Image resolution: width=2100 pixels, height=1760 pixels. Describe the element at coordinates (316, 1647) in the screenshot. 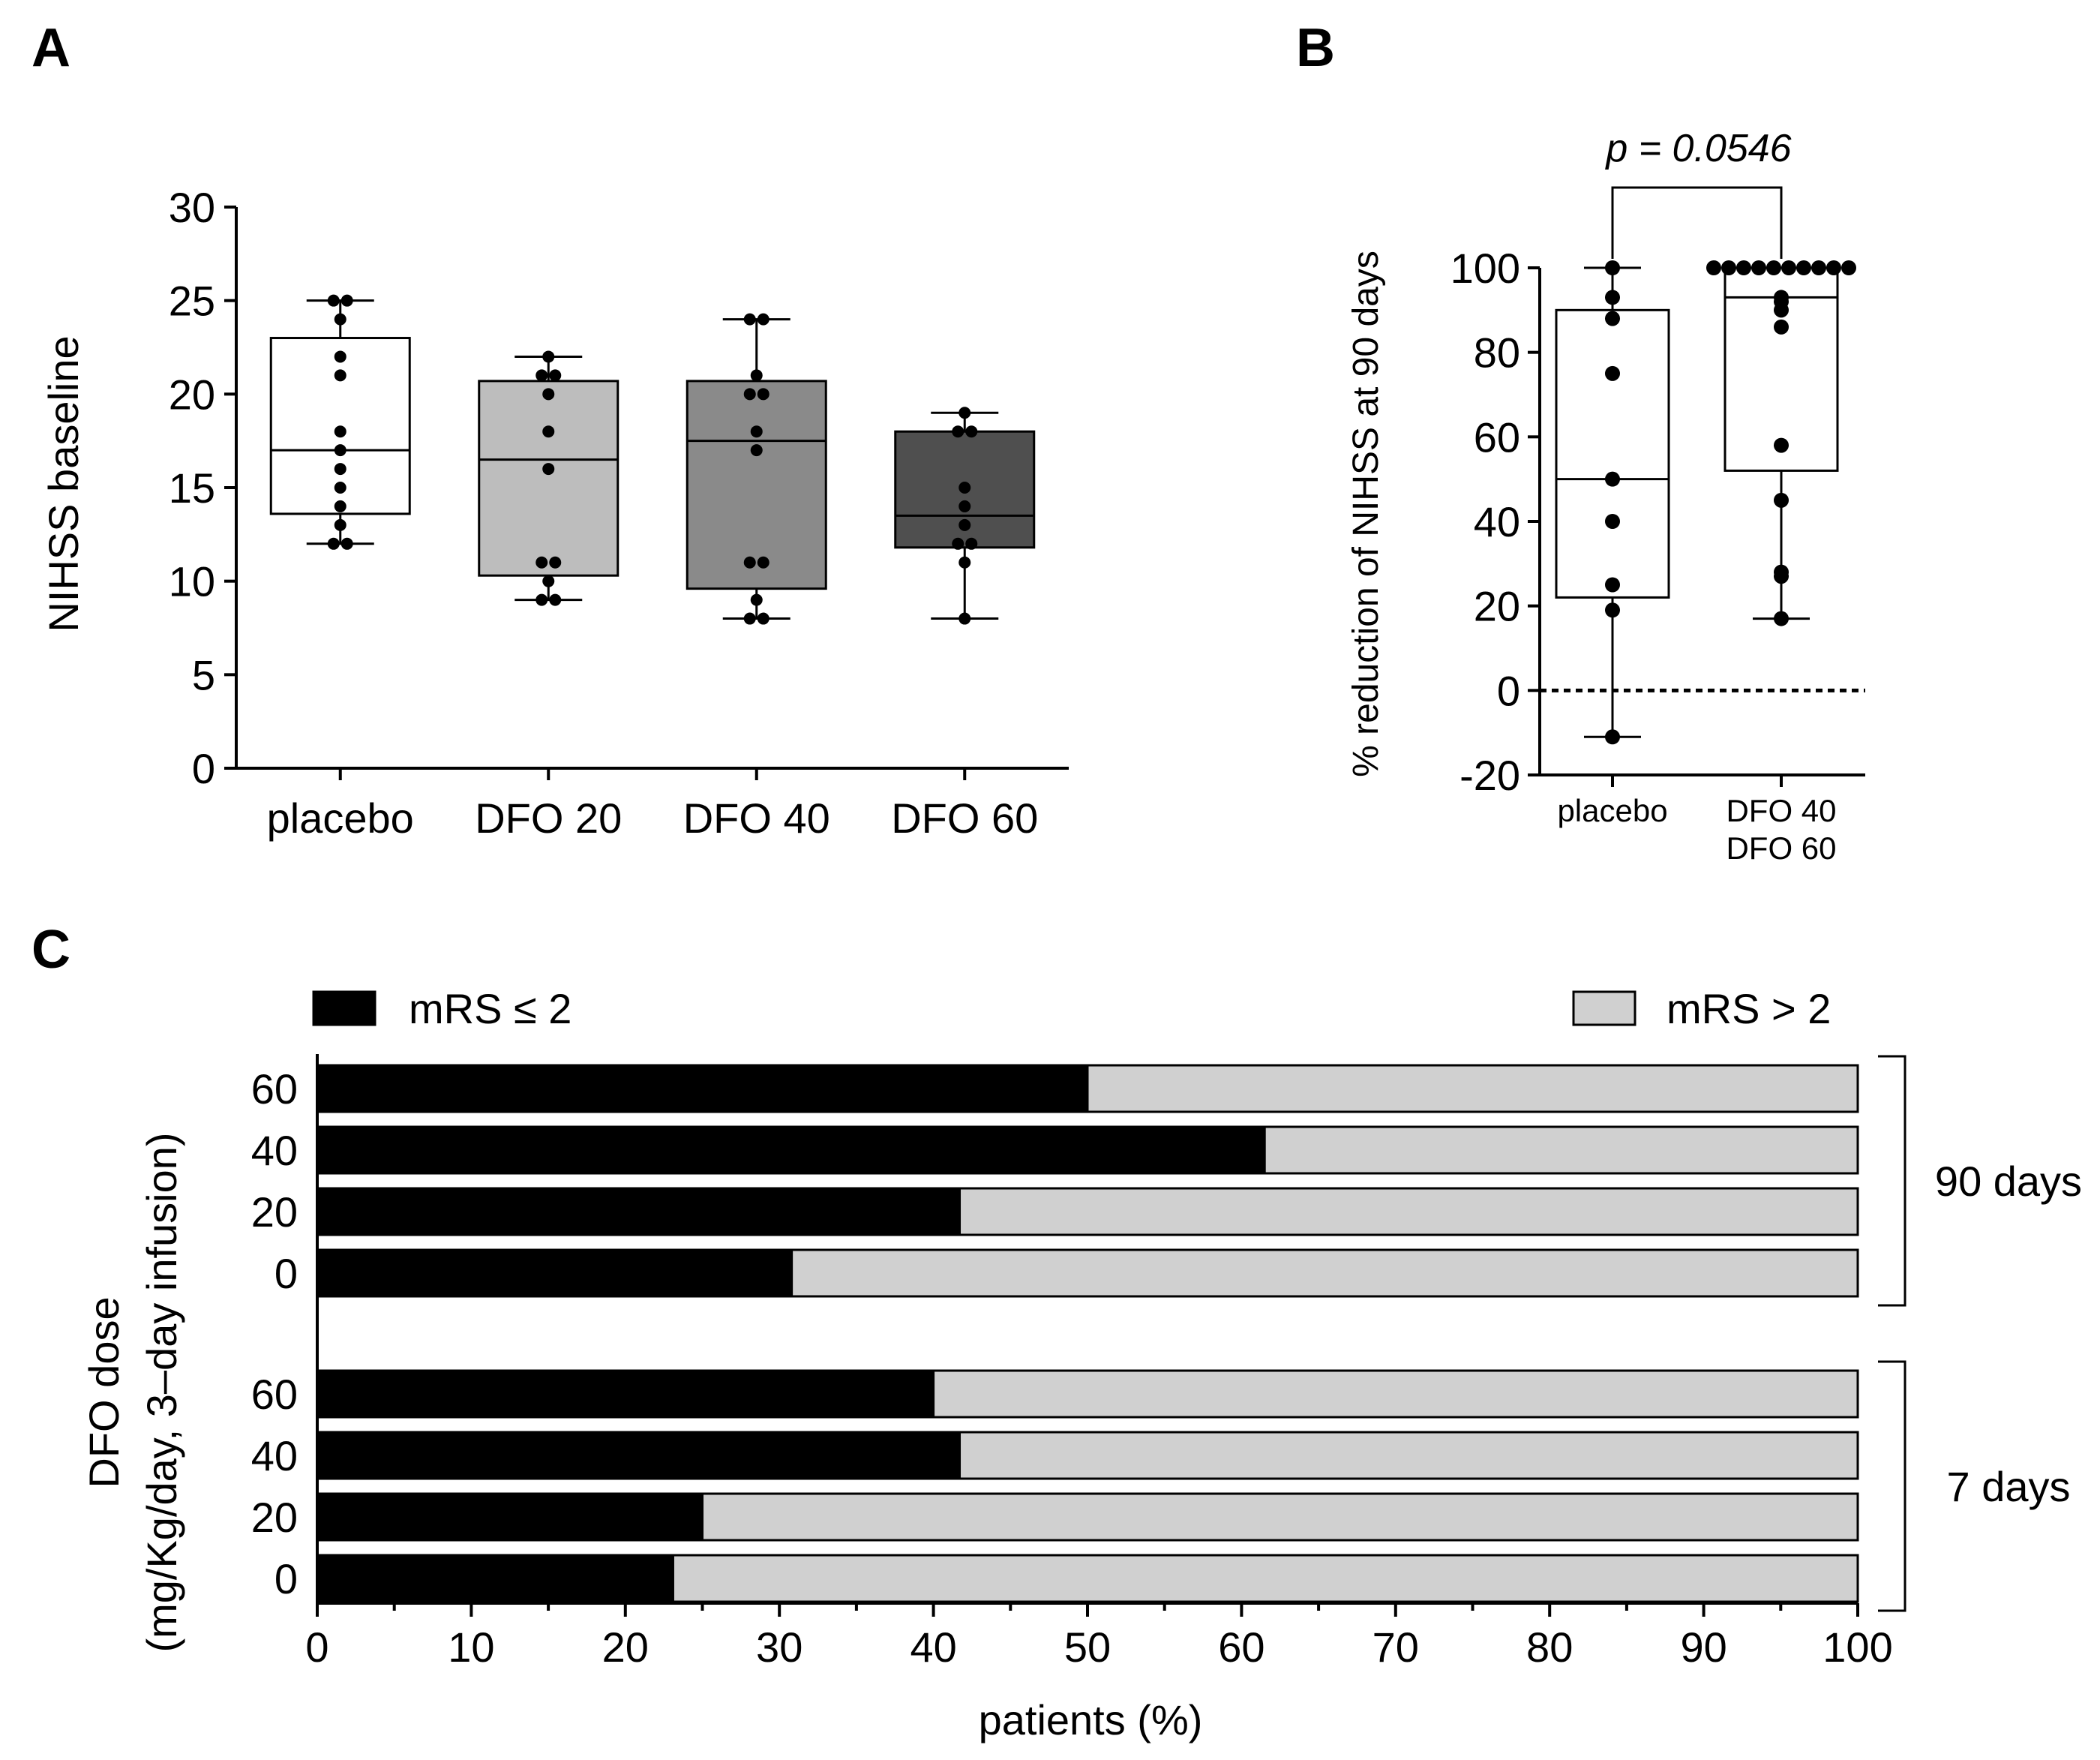

I see `panel-c-xtick-label: 0` at that location.